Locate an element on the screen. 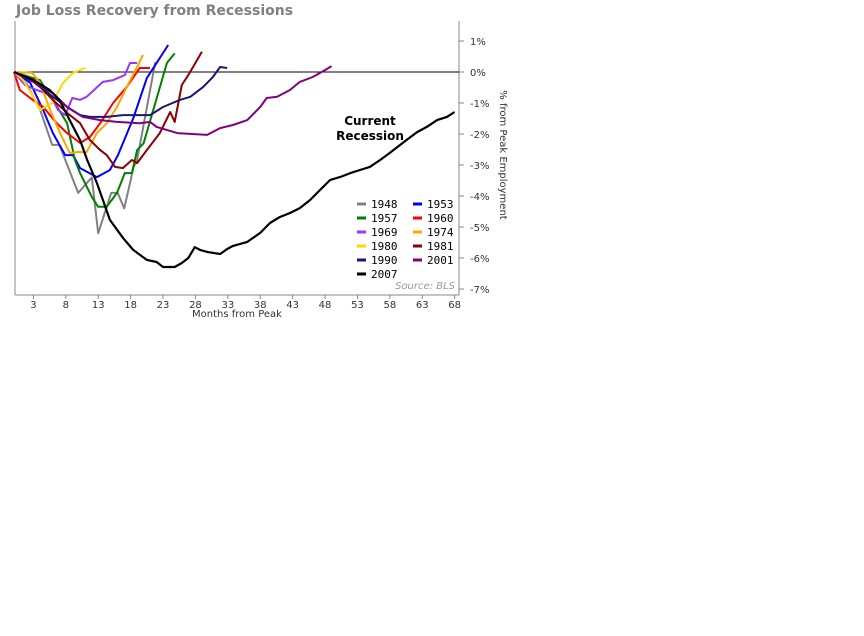 The width and height of the screenshot is (864, 636). series-line-1953 is located at coordinates (91, 111).